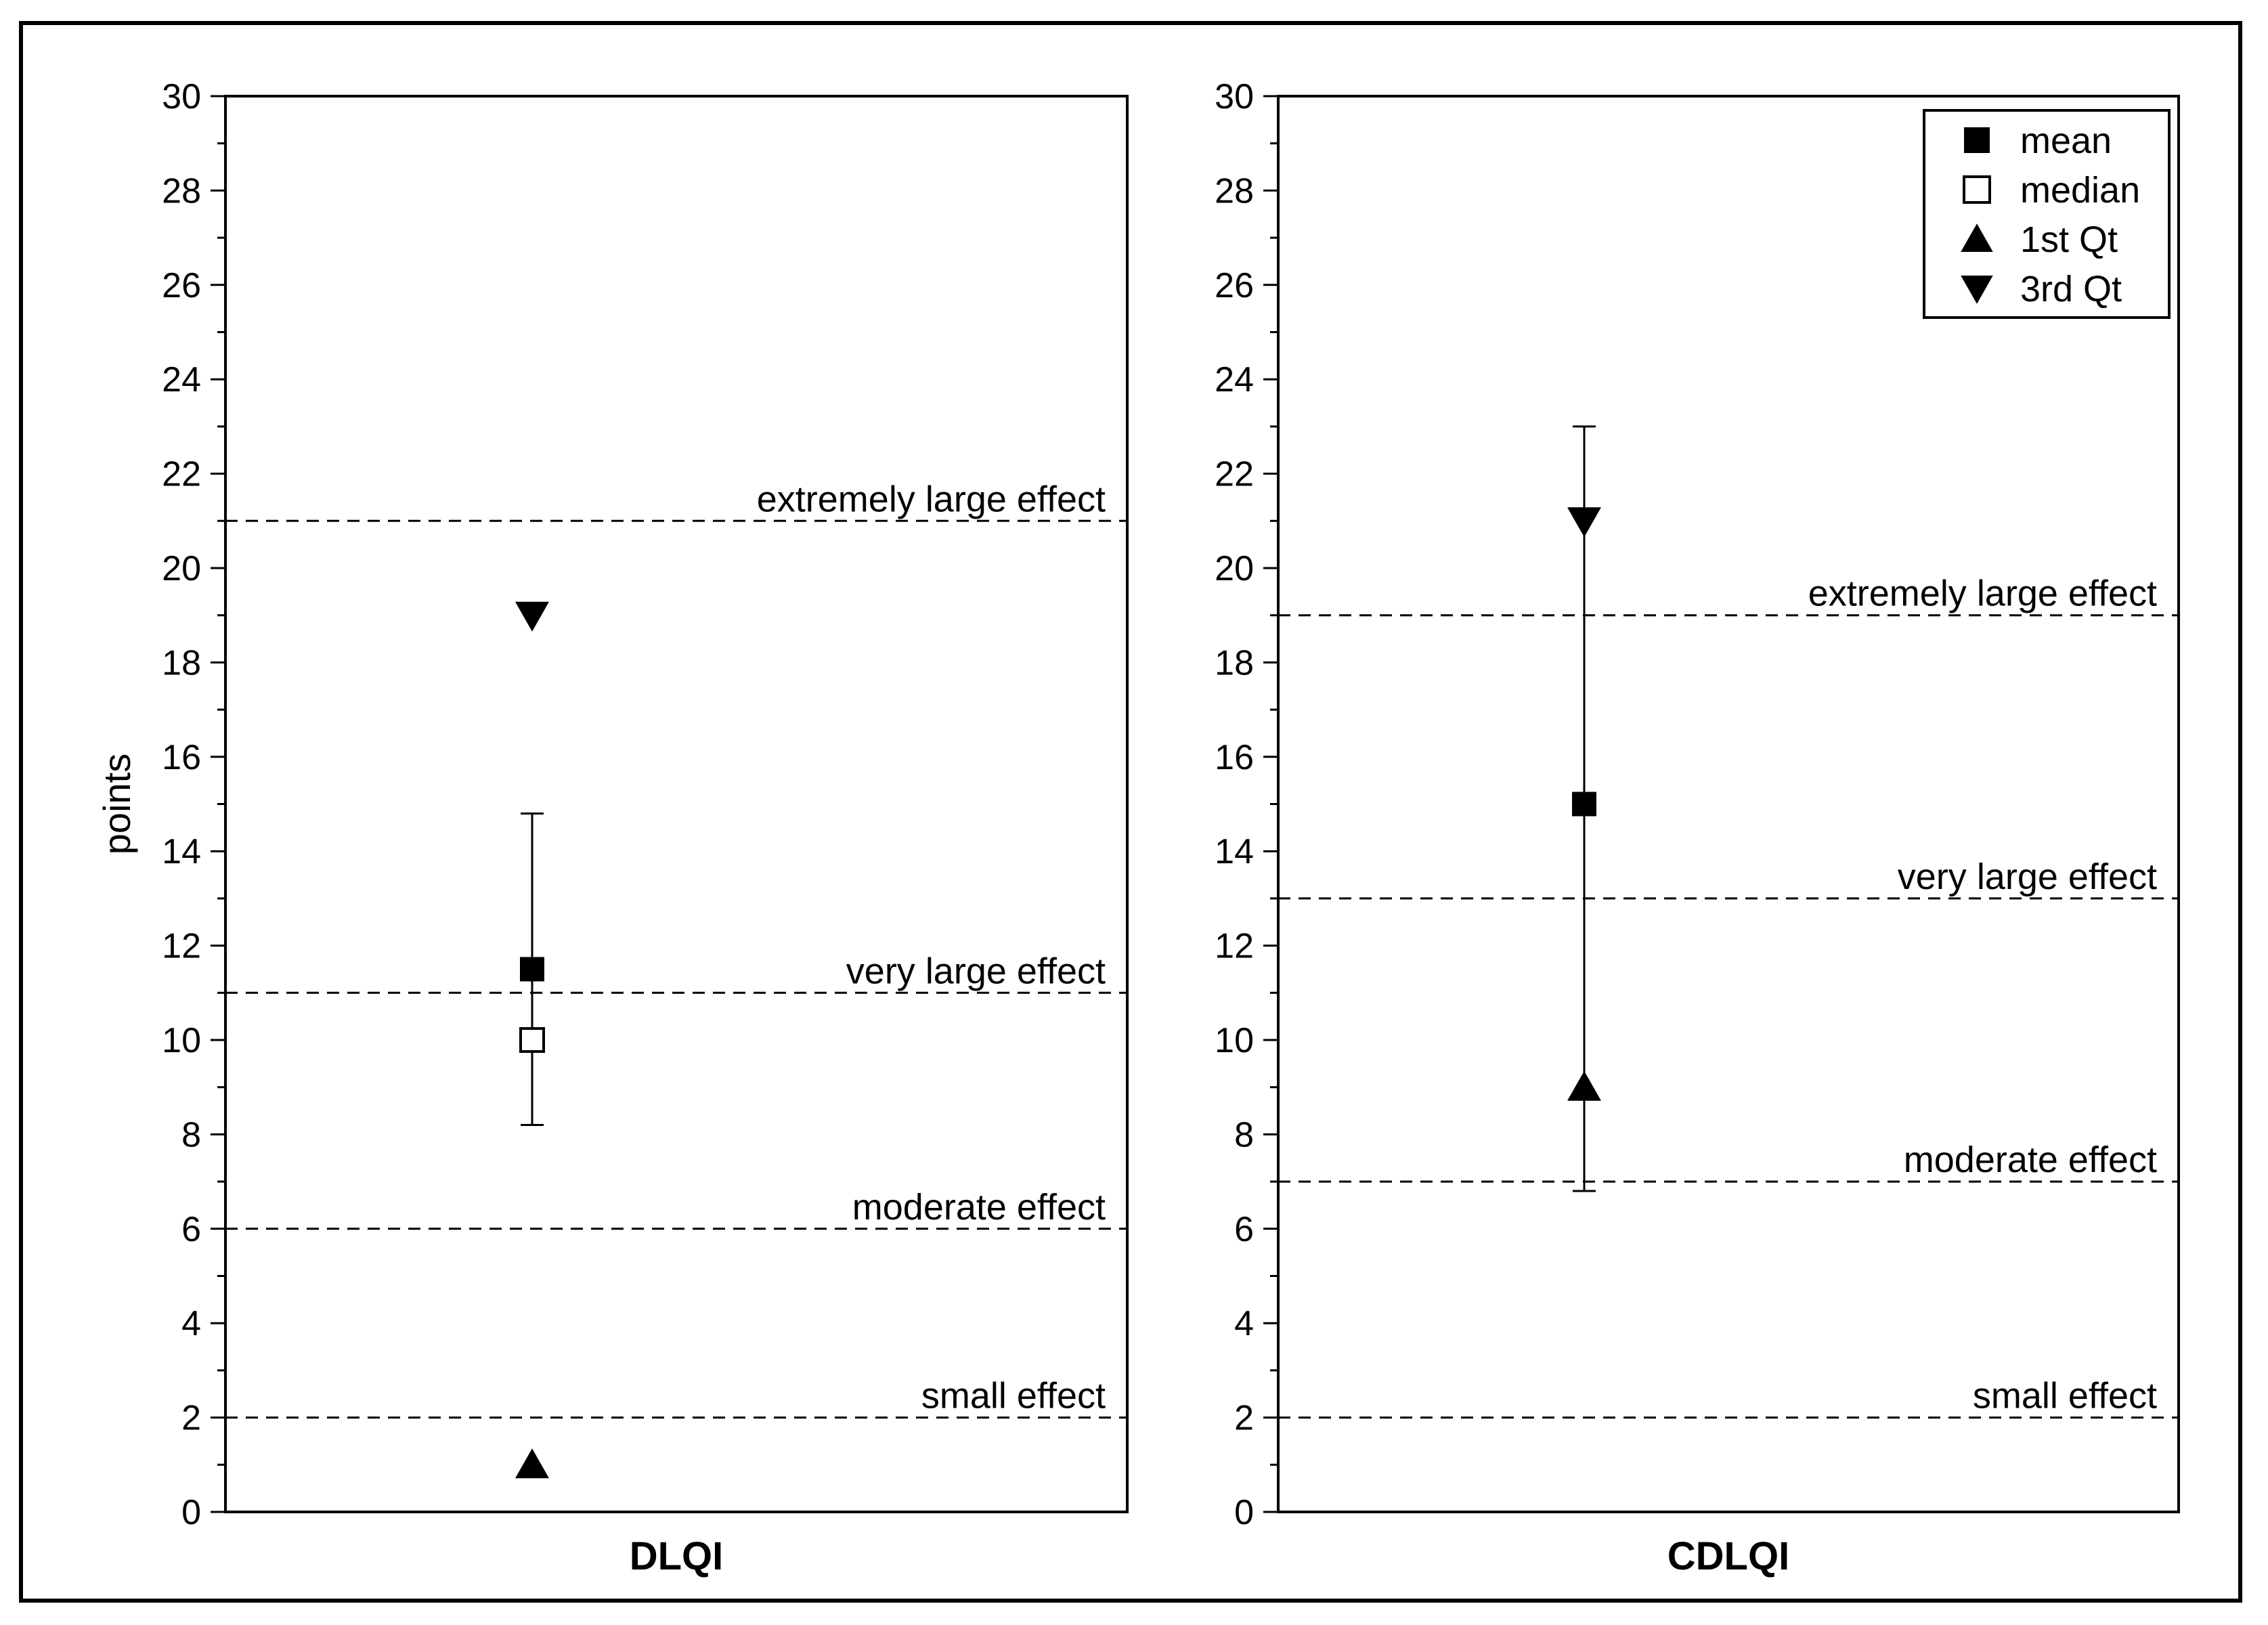  What do you see at coordinates (2047, 214) in the screenshot?
I see `legend: mean median 1st Qt 3rd Qt` at bounding box center [2047, 214].